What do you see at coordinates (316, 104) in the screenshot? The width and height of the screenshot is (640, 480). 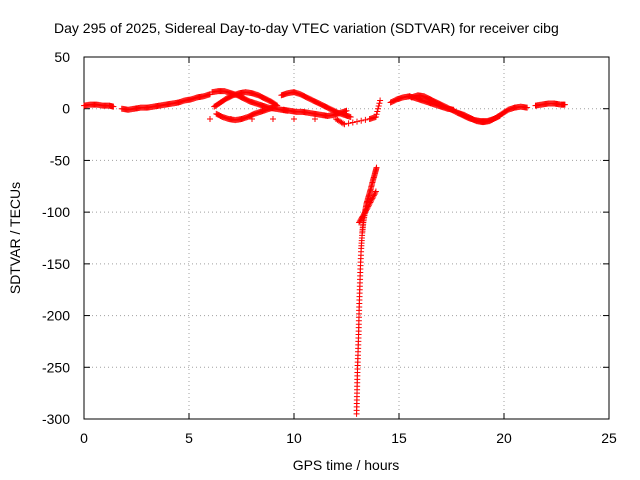 I see `series-arc-d` at bounding box center [316, 104].